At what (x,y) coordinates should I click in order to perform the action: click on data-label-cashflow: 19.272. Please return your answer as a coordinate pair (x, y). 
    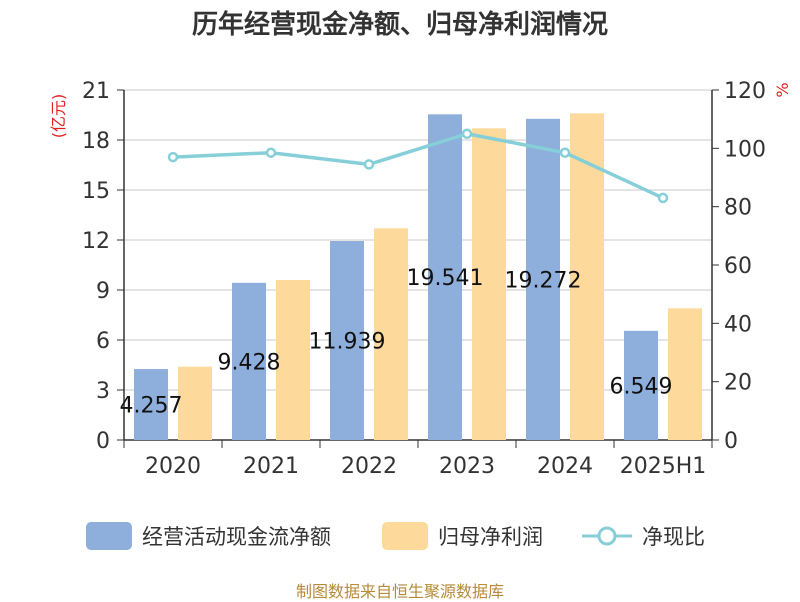
    Looking at the image, I should click on (543, 280).